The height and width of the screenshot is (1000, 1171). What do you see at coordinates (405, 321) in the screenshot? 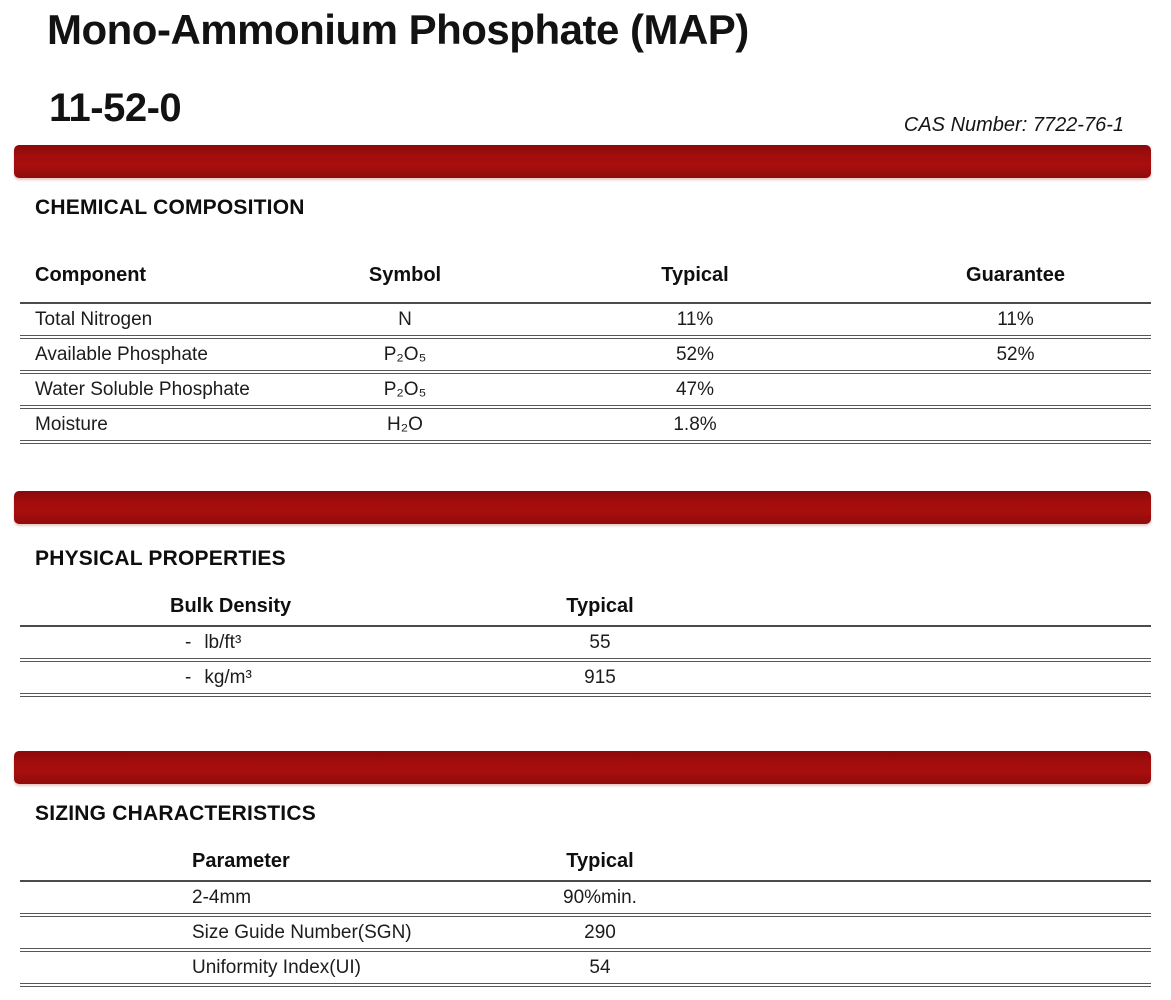
I see `table-cell: N` at bounding box center [405, 321].